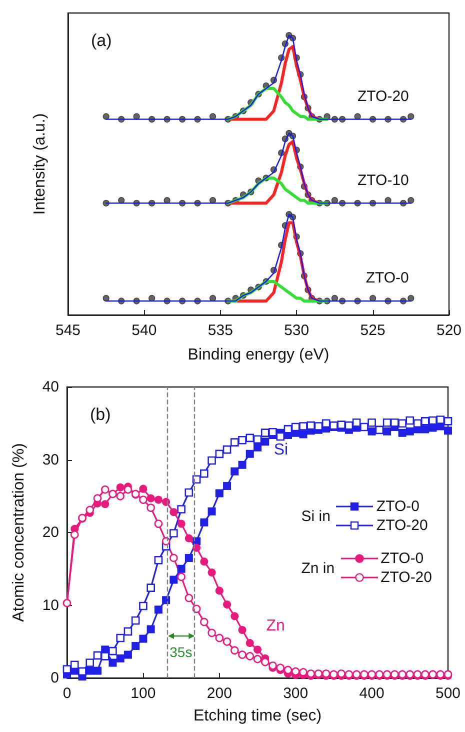 This screenshot has height=732, width=465. I want to click on x-tick-label: 500, so click(448, 693).